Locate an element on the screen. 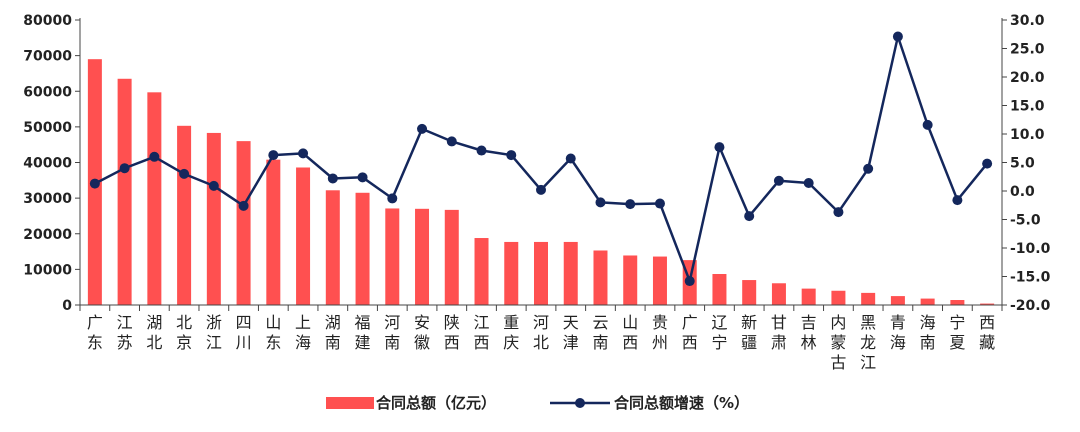 The image size is (1080, 432). category-char: 古 is located at coordinates (838, 362).